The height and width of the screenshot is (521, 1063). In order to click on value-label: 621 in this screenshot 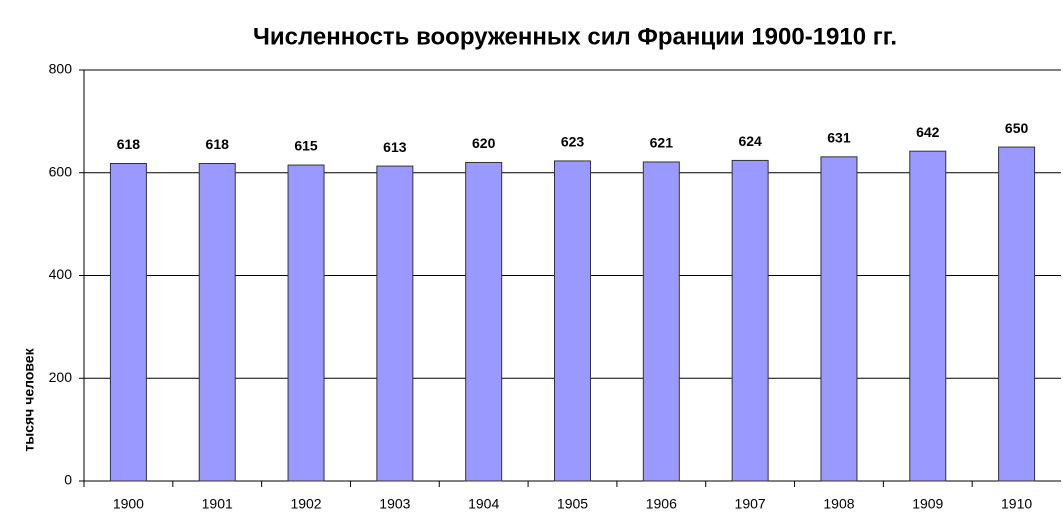, I will do `click(662, 143)`.